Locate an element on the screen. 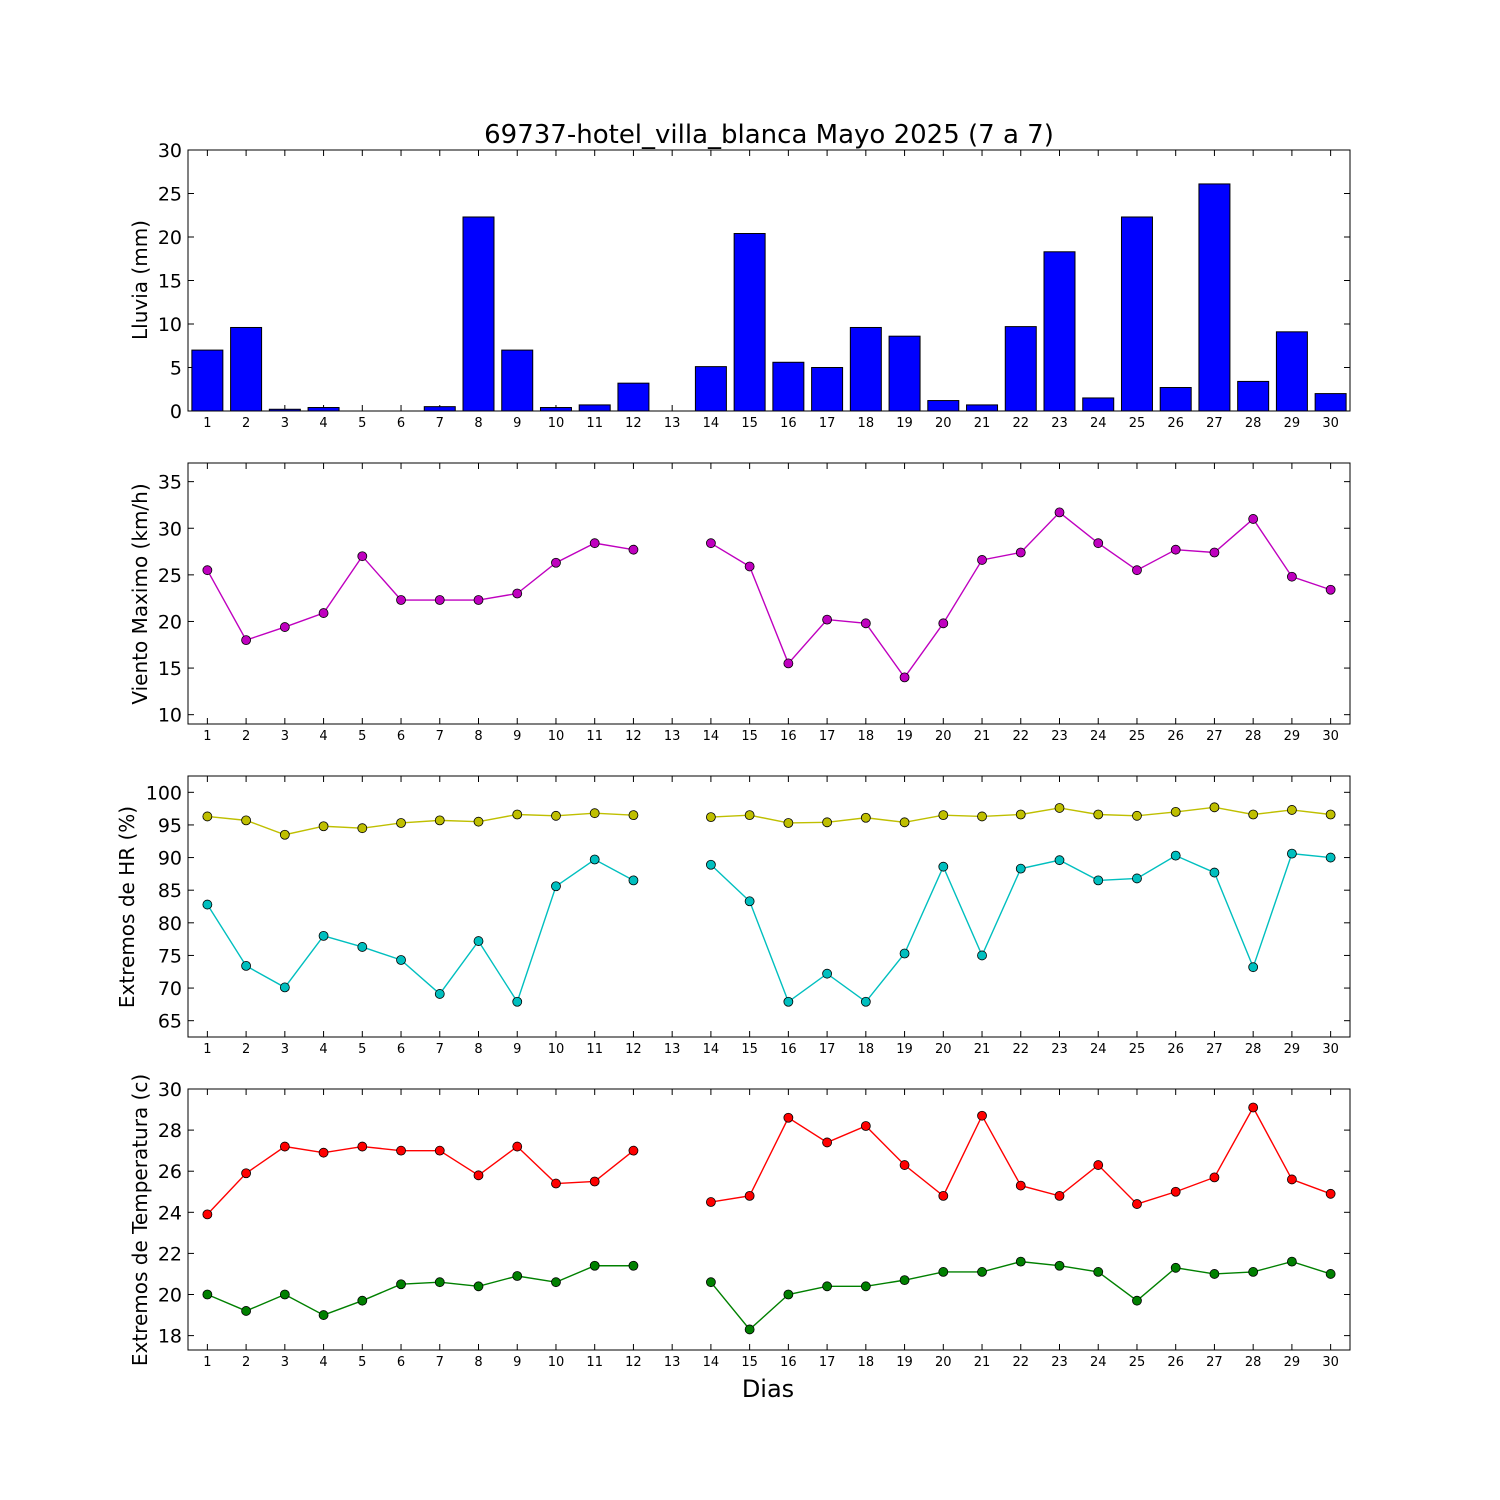 This screenshot has height=1500, width=1500. y-tick-label: 24 is located at coordinates (170, 1213).